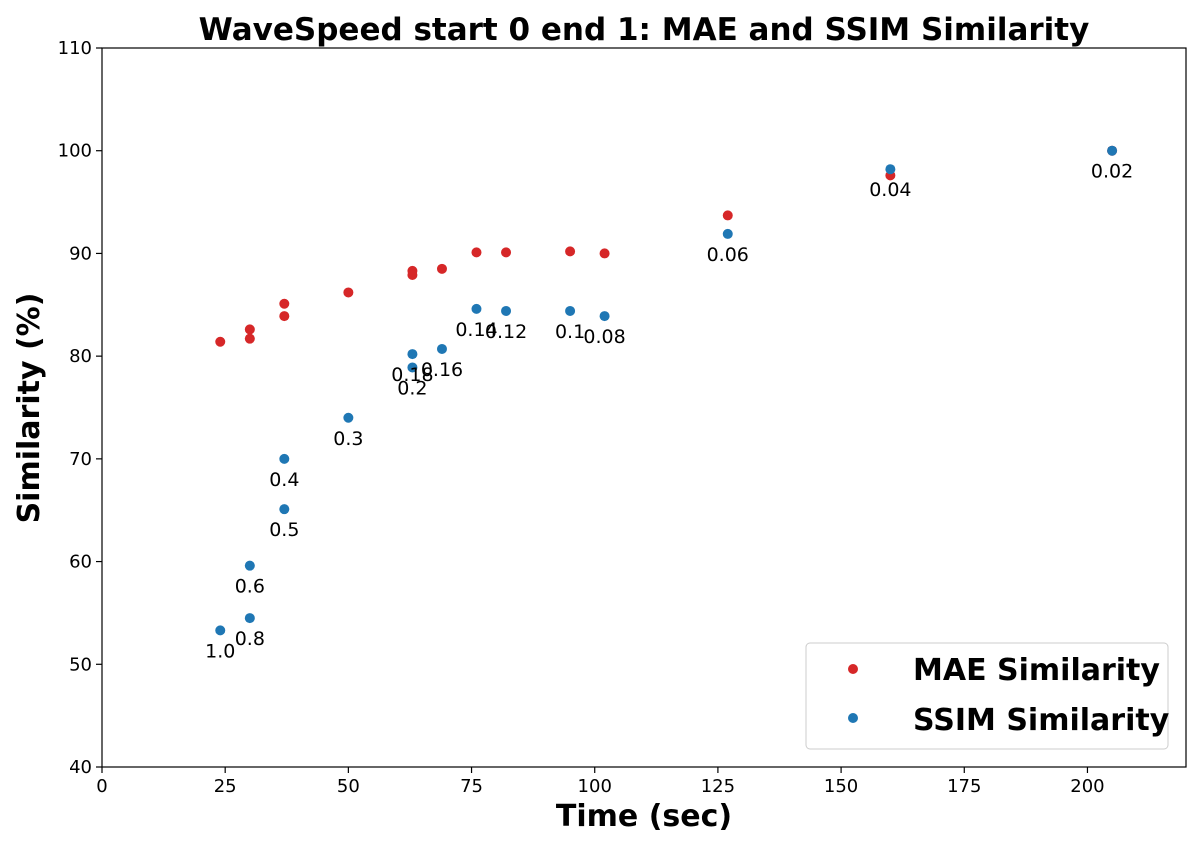 This screenshot has height=848, width=1200. Describe the element at coordinates (80, 356) in the screenshot. I see `y-tick-label: 80` at that location.